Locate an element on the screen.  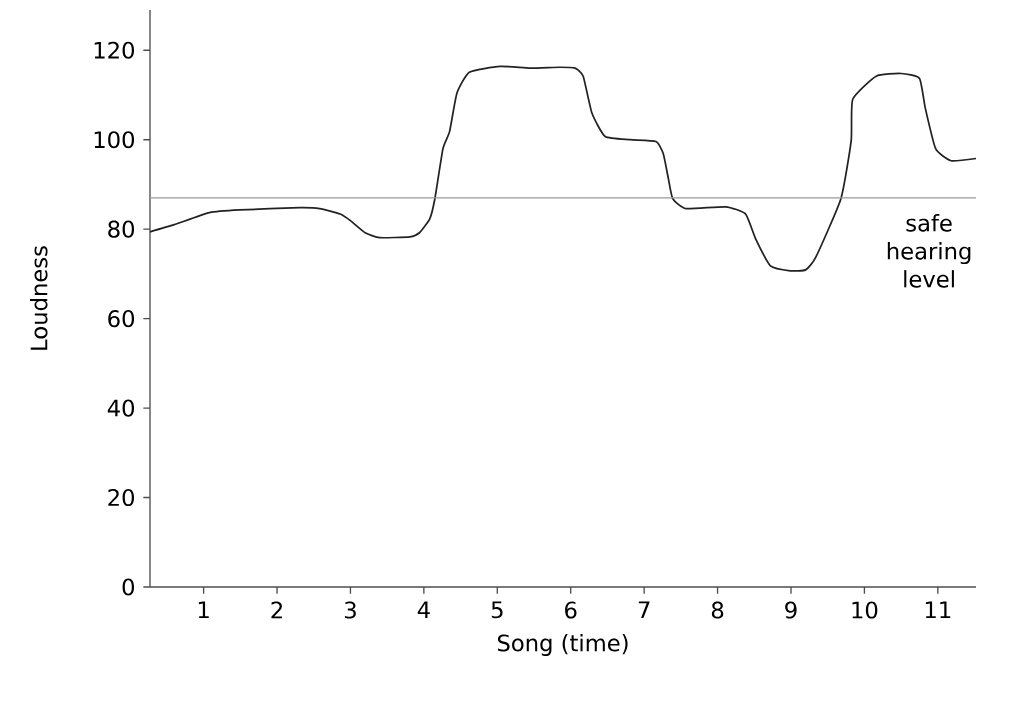
y-tick-label: 20 is located at coordinates (121, 497).